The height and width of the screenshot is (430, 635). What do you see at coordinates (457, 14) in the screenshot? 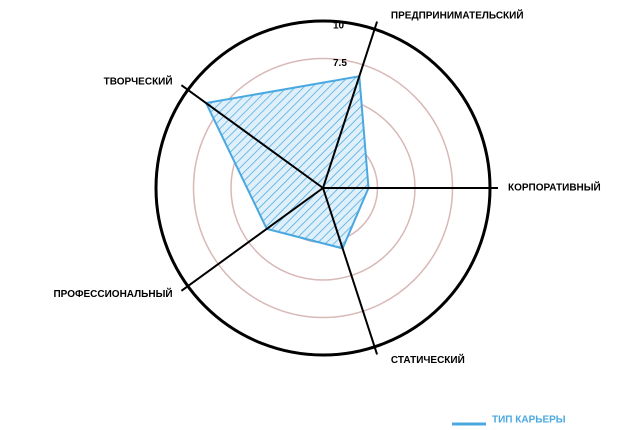
I see `axis-label: ПРЕДПРИНИМАТЕЛЬСКИЙ` at bounding box center [457, 14].